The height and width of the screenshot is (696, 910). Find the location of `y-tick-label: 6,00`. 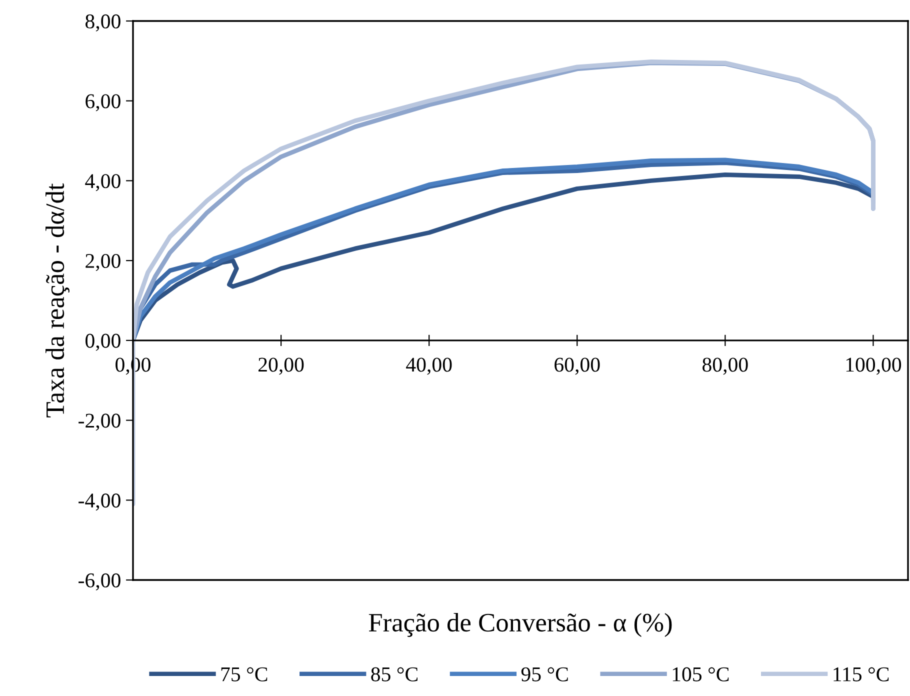

y-tick-label: 6,00 is located at coordinates (103, 103).